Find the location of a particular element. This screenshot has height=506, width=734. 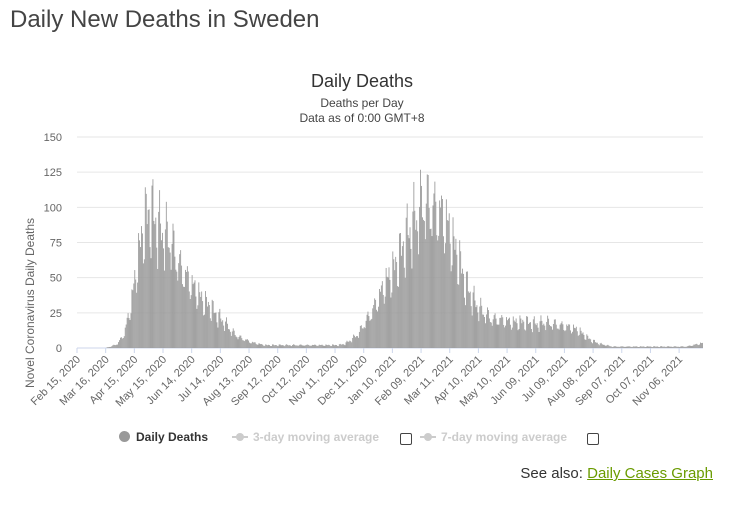

legend-3day-average: 3-day moving average is located at coordinates (305, 437).